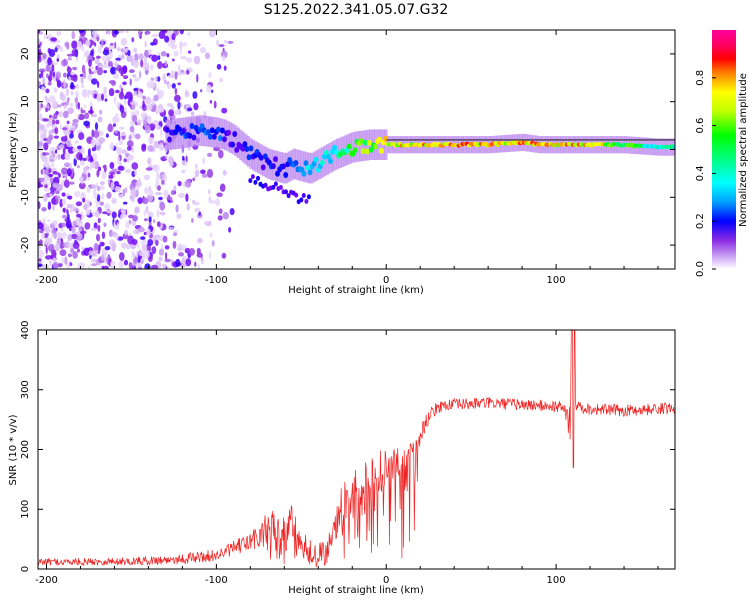 This screenshot has width=750, height=600. I want to click on x-tick-label: 0, so click(386, 580).